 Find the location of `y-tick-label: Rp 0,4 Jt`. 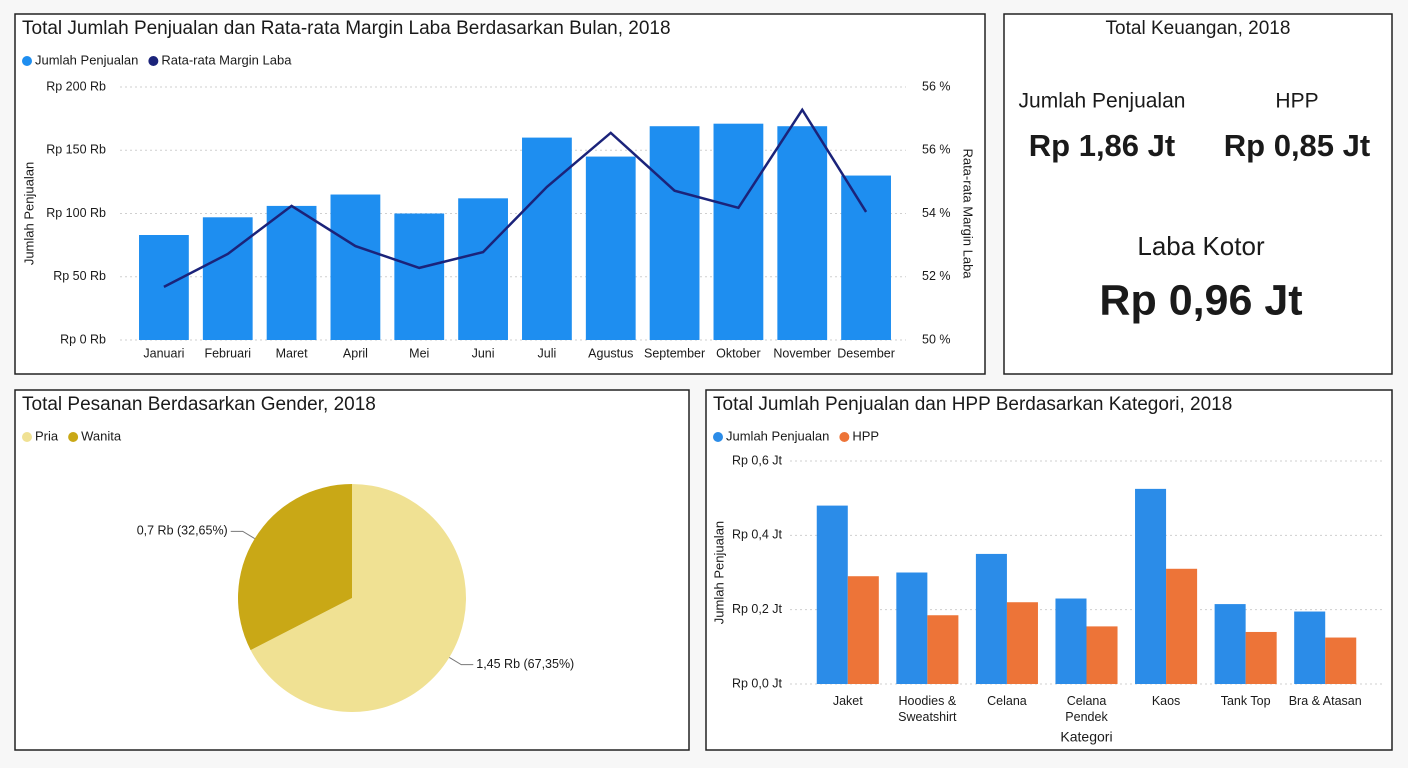

y-tick-label: Rp 0,4 Jt is located at coordinates (757, 535).